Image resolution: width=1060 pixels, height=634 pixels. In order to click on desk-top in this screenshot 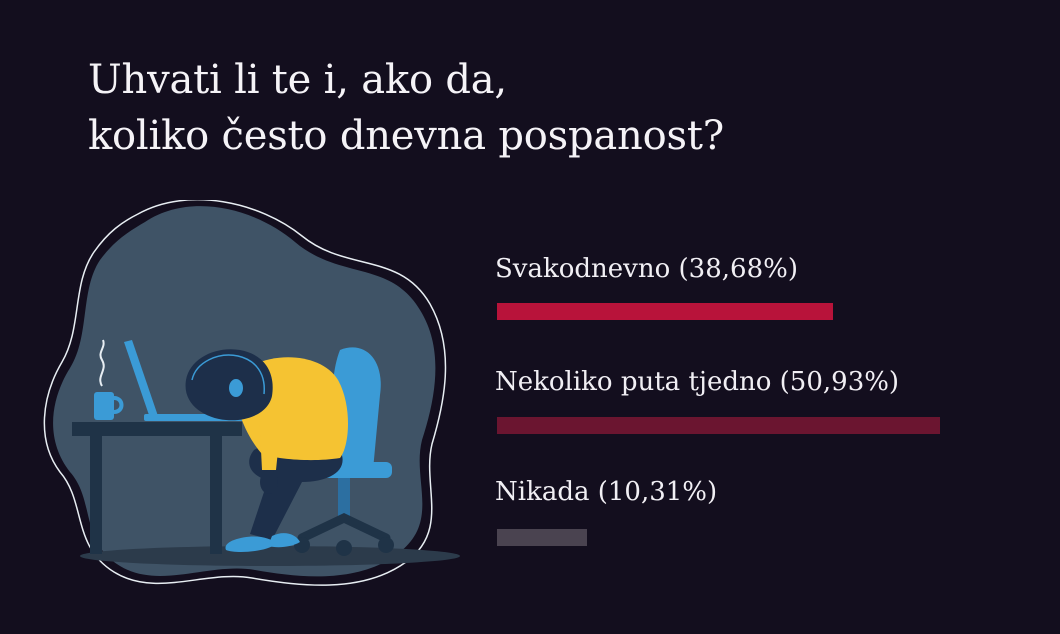, I will do `click(157, 429)`.